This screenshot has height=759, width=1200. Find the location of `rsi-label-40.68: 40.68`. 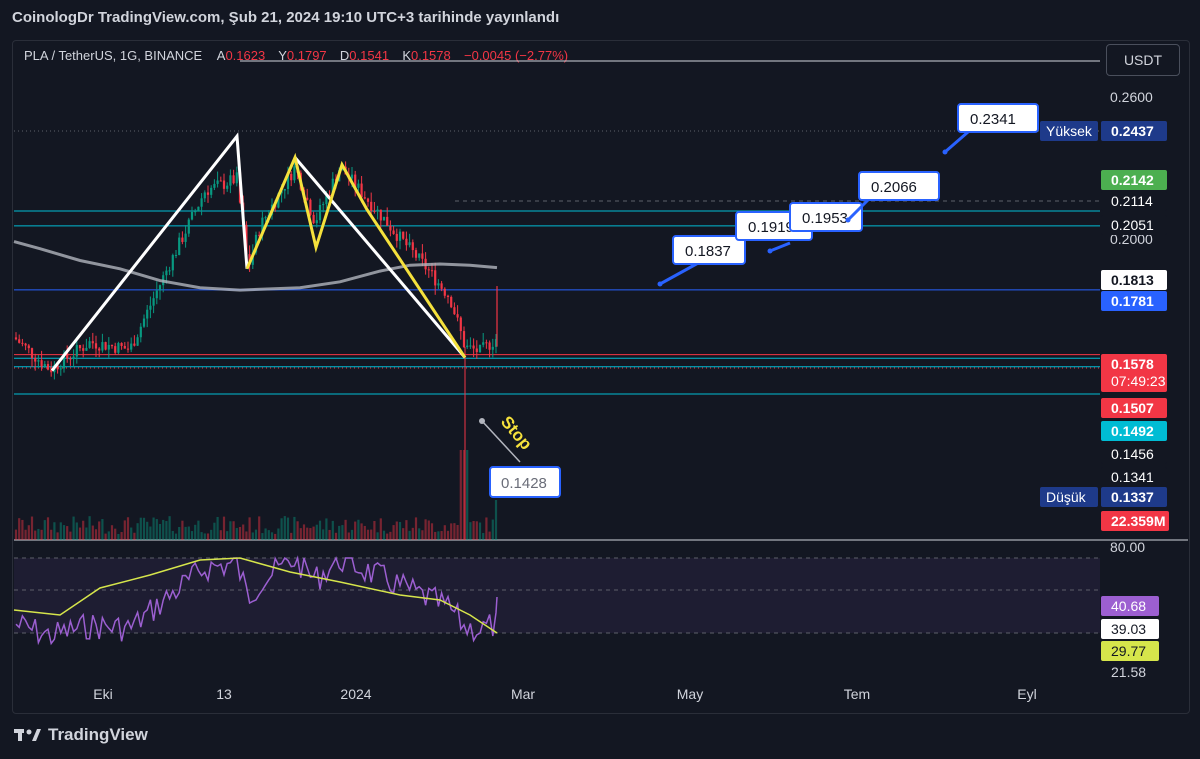

rsi-label-40.68: 40.68 is located at coordinates (1130, 606).